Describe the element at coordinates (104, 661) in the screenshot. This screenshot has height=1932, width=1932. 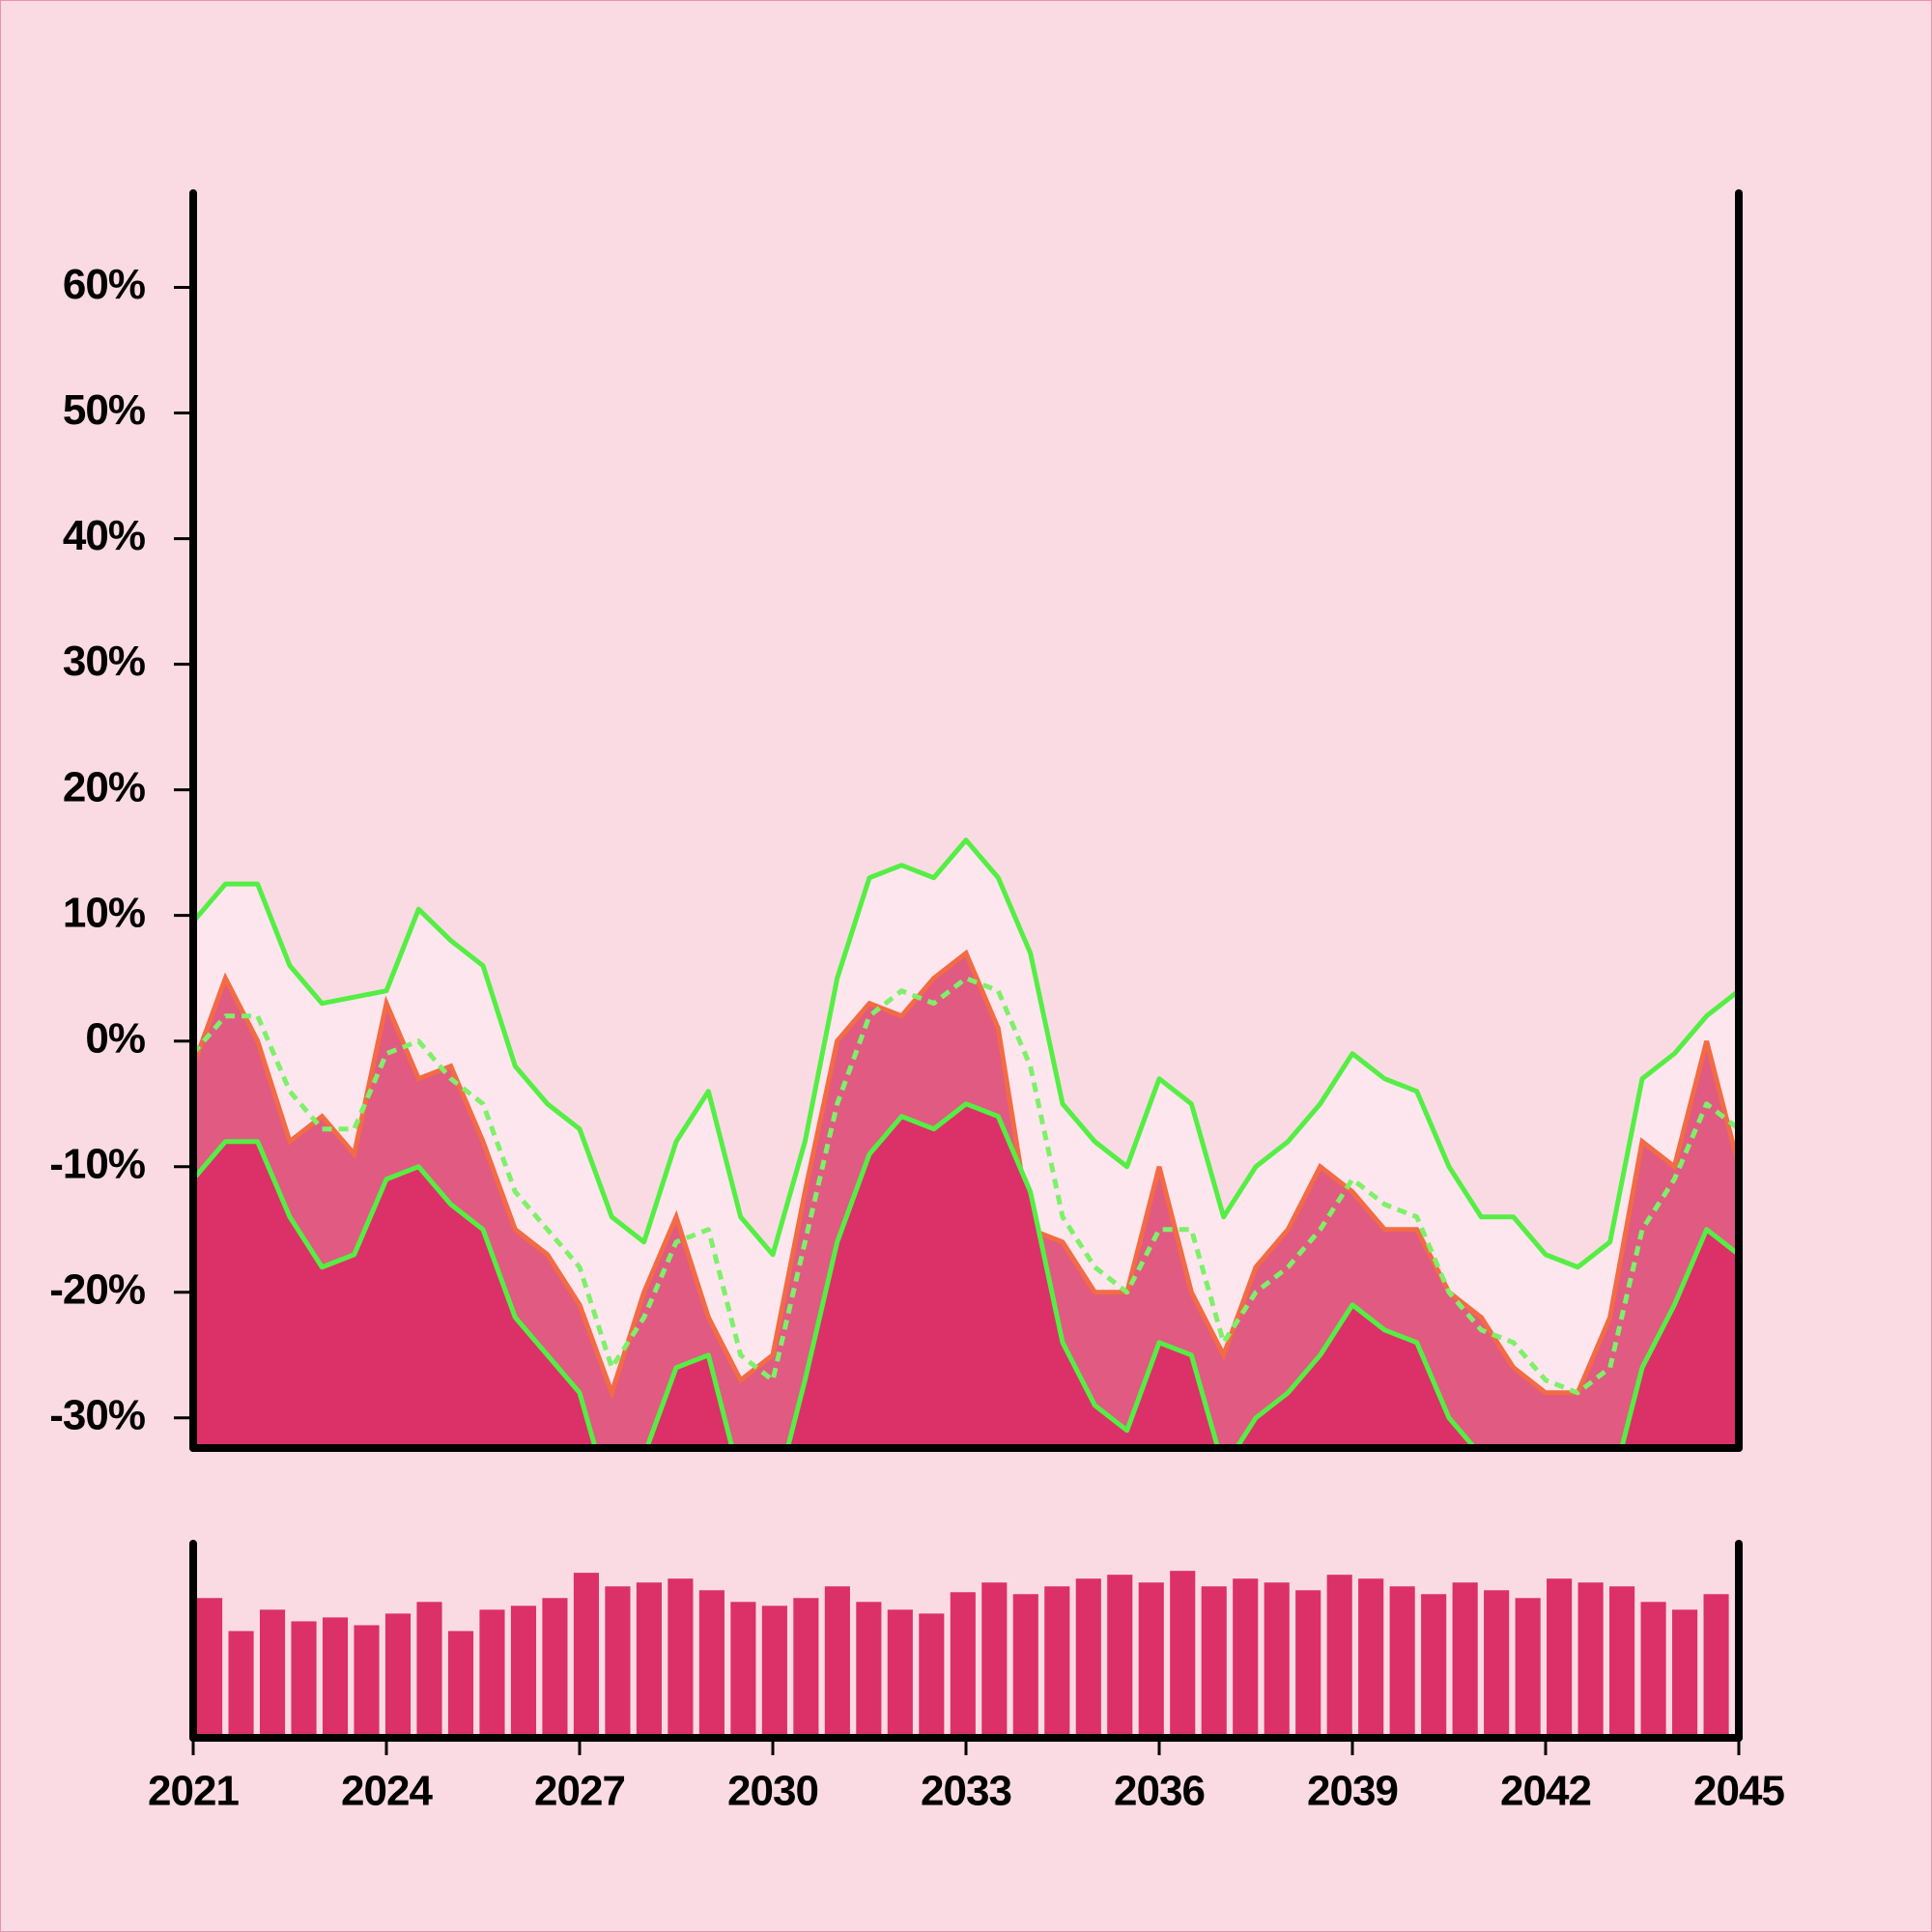
I see `y-tick-label: 30%` at that location.